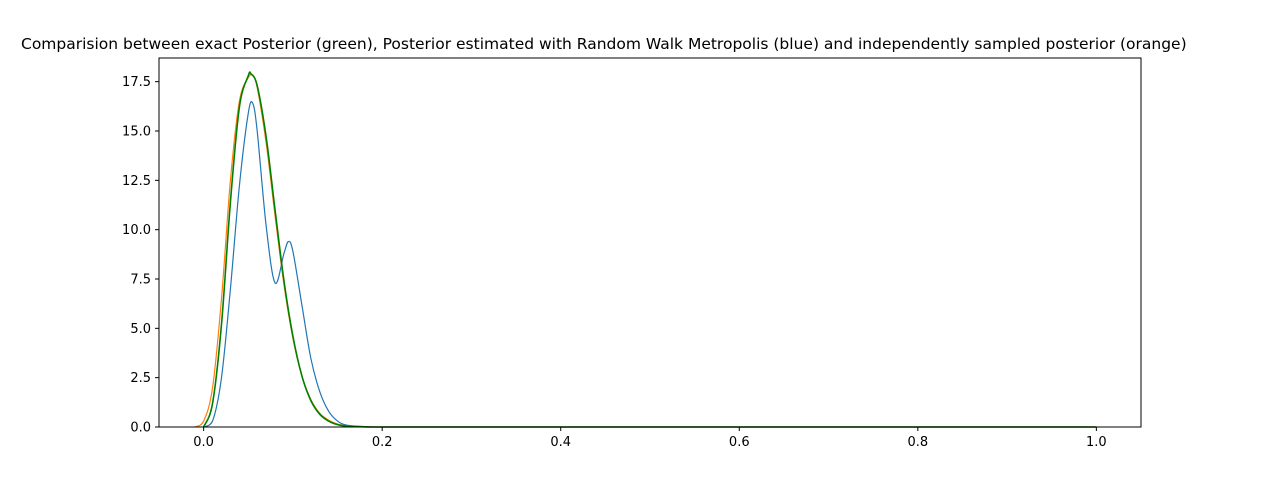 Image resolution: width=1268 pixels, height=480 pixels. Describe the element at coordinates (382, 442) in the screenshot. I see `x-tick-label: 0.2` at that location.